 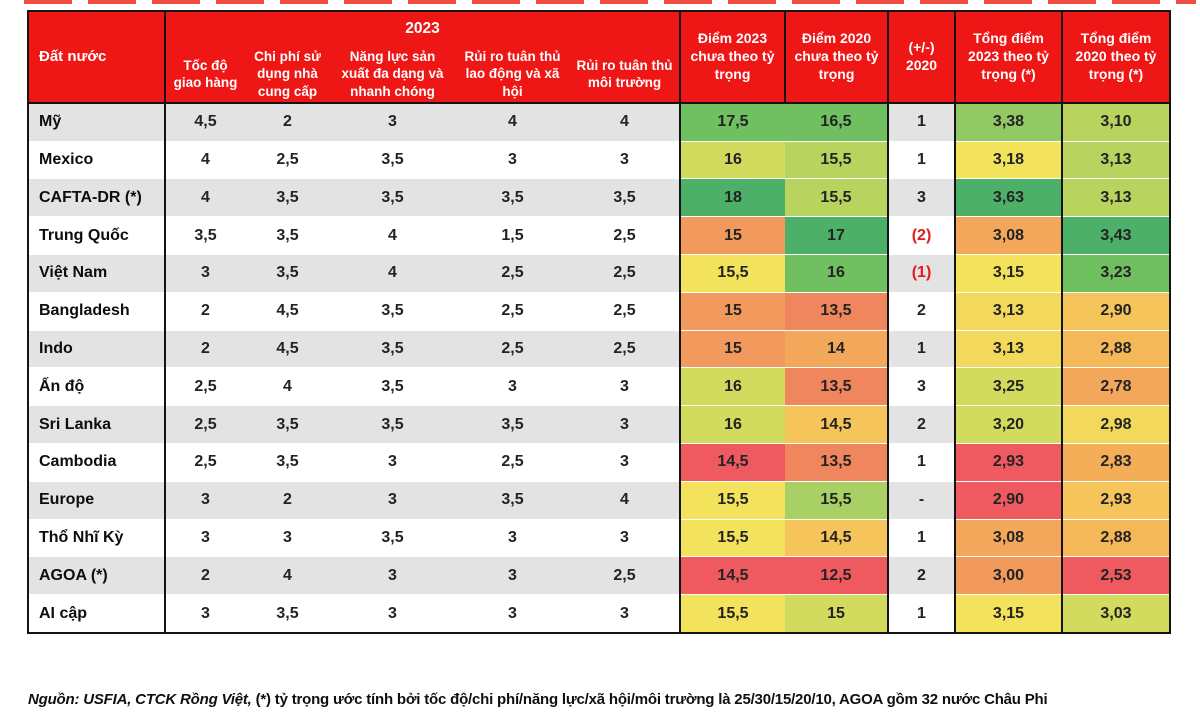 I want to click on score-2020-cell: 14, so click(x=837, y=349).